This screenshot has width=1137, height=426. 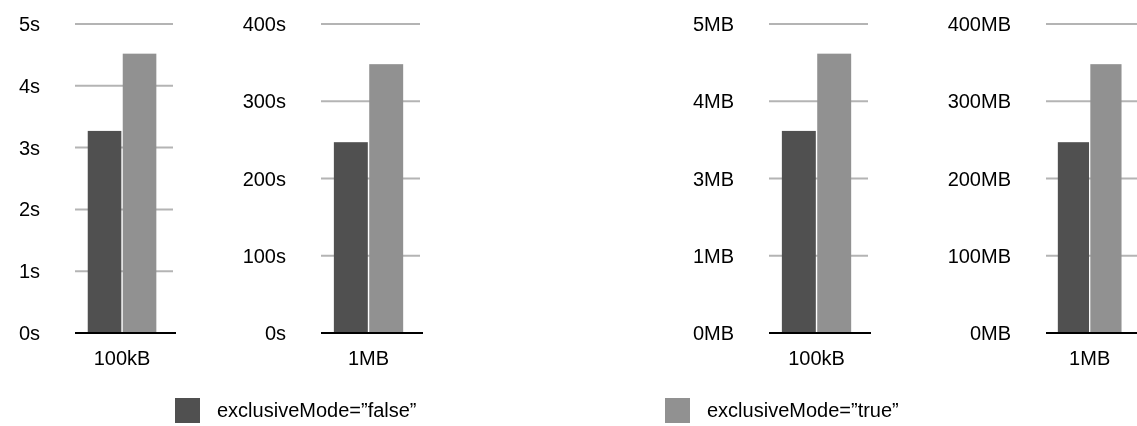 I want to click on y-tick-label: 1MB, so click(x=713, y=255).